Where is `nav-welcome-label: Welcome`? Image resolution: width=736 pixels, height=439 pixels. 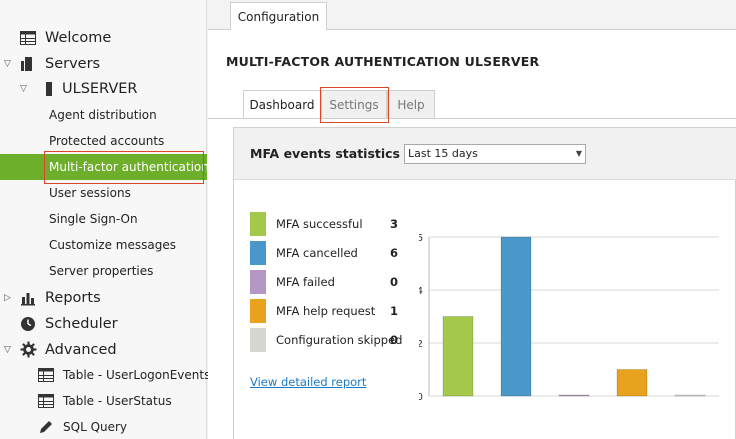 nav-welcome-label: Welcome is located at coordinates (78, 38).